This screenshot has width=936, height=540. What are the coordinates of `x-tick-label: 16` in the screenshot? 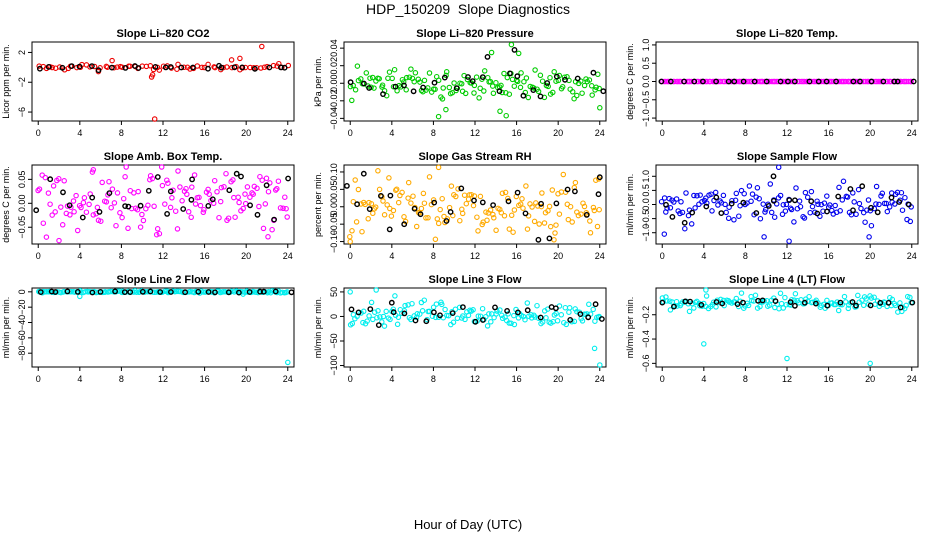 It's located at (829, 256).